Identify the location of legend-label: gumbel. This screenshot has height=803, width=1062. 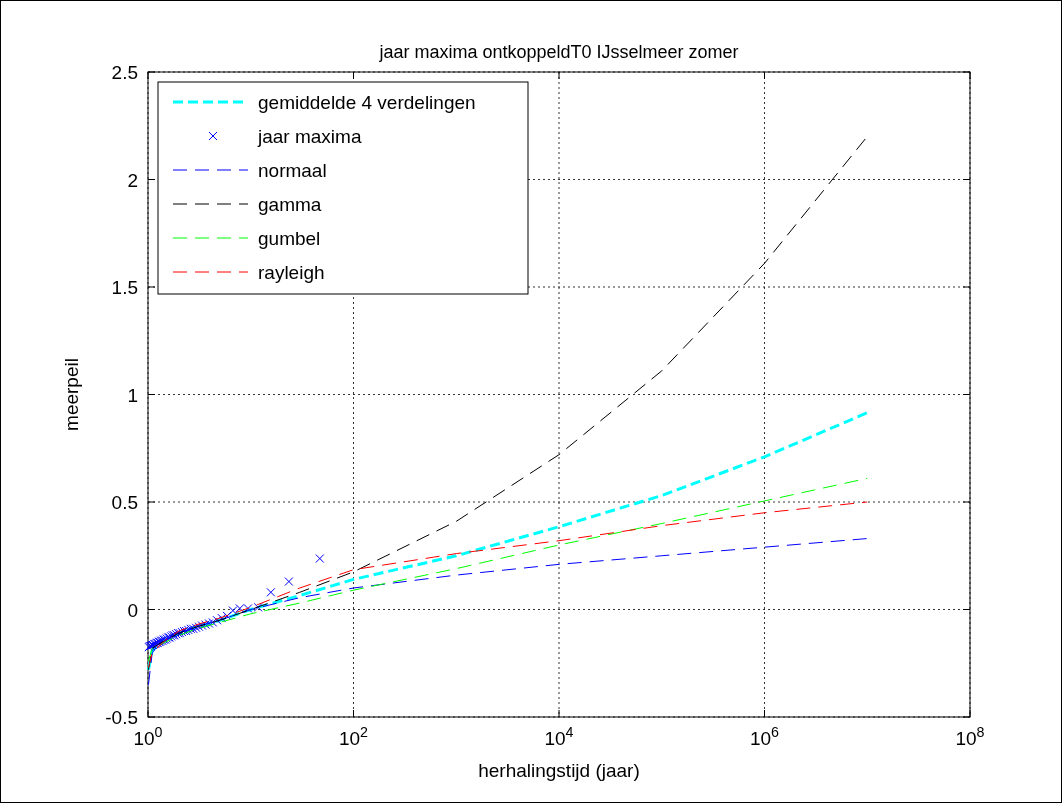
(289, 238).